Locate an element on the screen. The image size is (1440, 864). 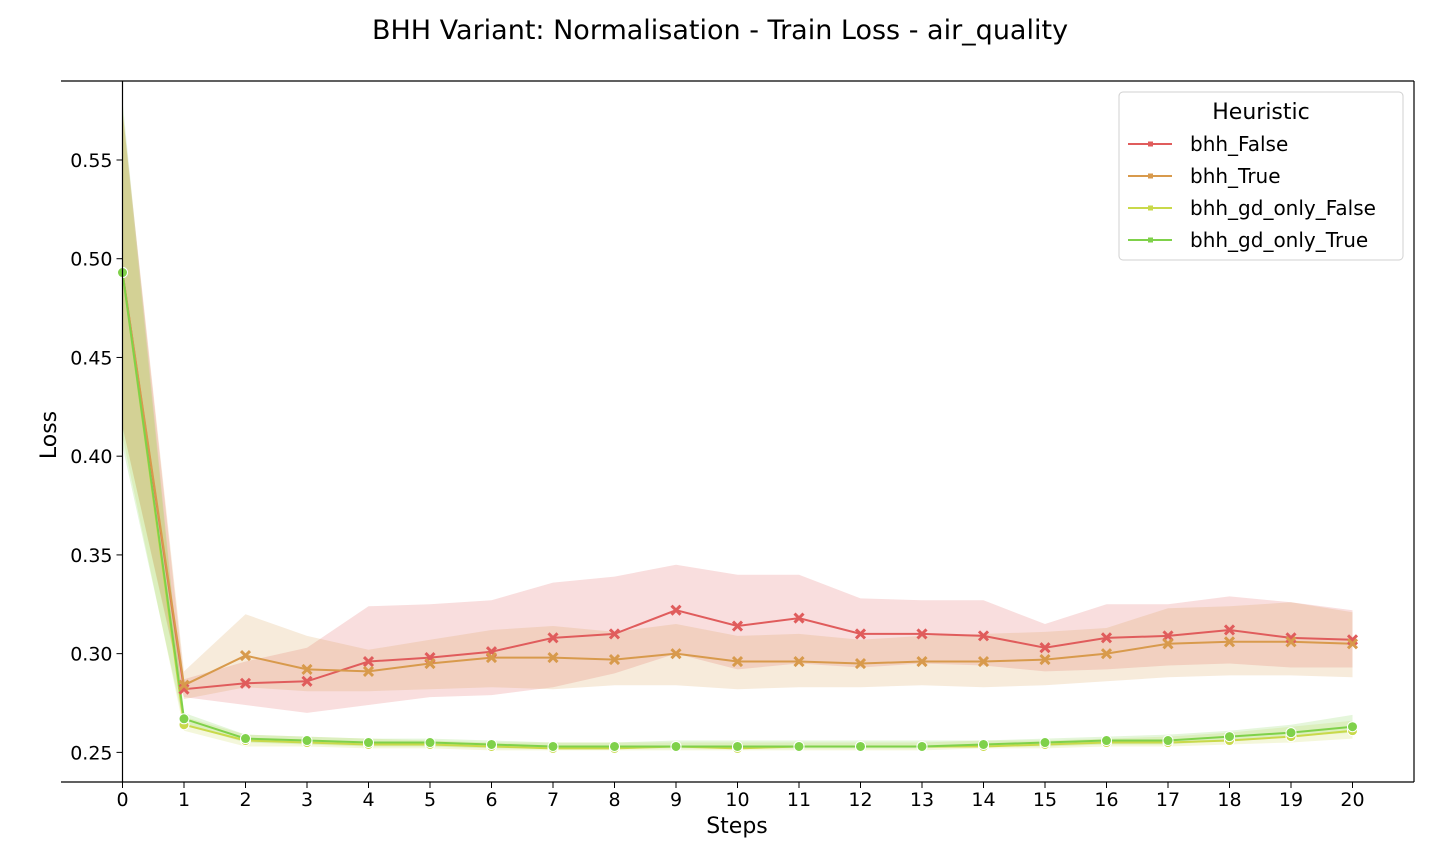
x-axis-title: Steps is located at coordinates (737, 826).